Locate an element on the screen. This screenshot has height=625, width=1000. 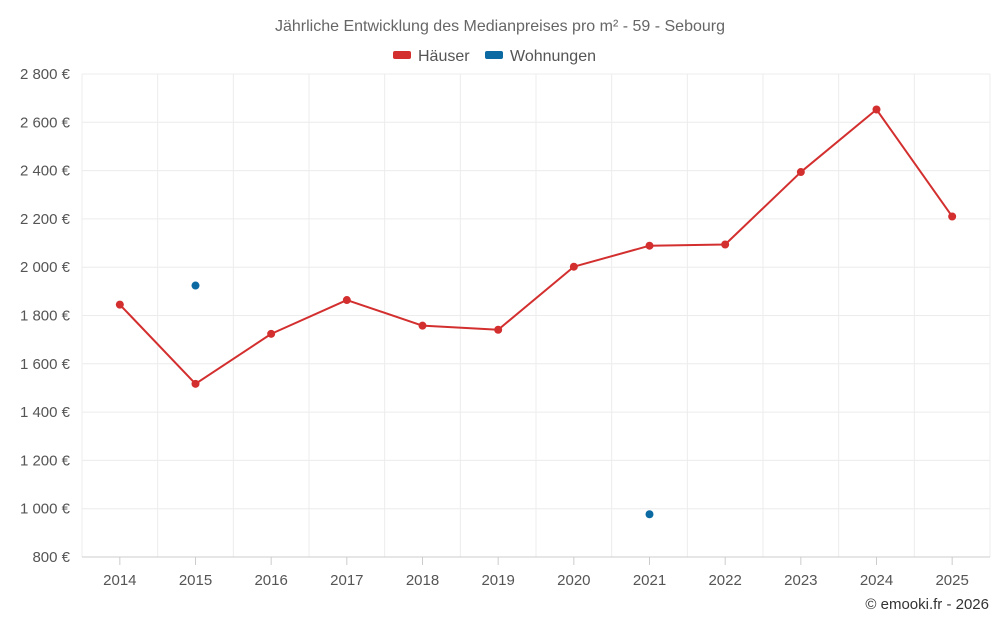
y-tick-label: 2 800 € is located at coordinates (45, 74).